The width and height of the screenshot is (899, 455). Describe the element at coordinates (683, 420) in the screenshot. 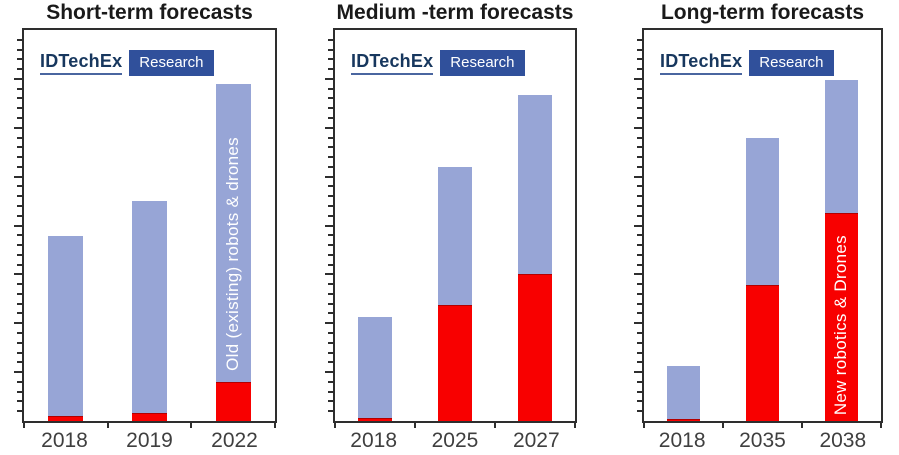

I see `new-robotics-segment-2018` at that location.